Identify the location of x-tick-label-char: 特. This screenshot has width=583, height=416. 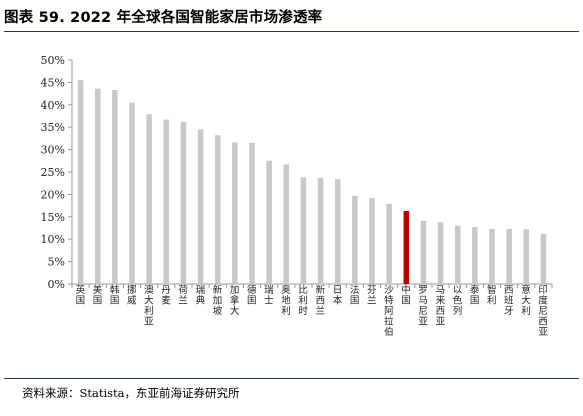
(389, 301).